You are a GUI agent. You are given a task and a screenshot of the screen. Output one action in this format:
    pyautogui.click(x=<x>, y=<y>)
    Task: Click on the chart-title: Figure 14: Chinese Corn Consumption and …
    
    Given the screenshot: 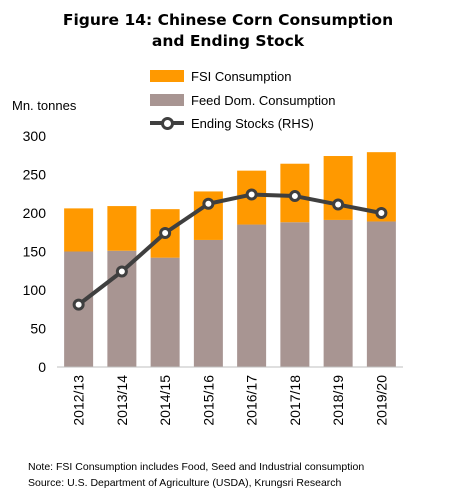 What is the action you would take?
    pyautogui.click(x=228, y=31)
    